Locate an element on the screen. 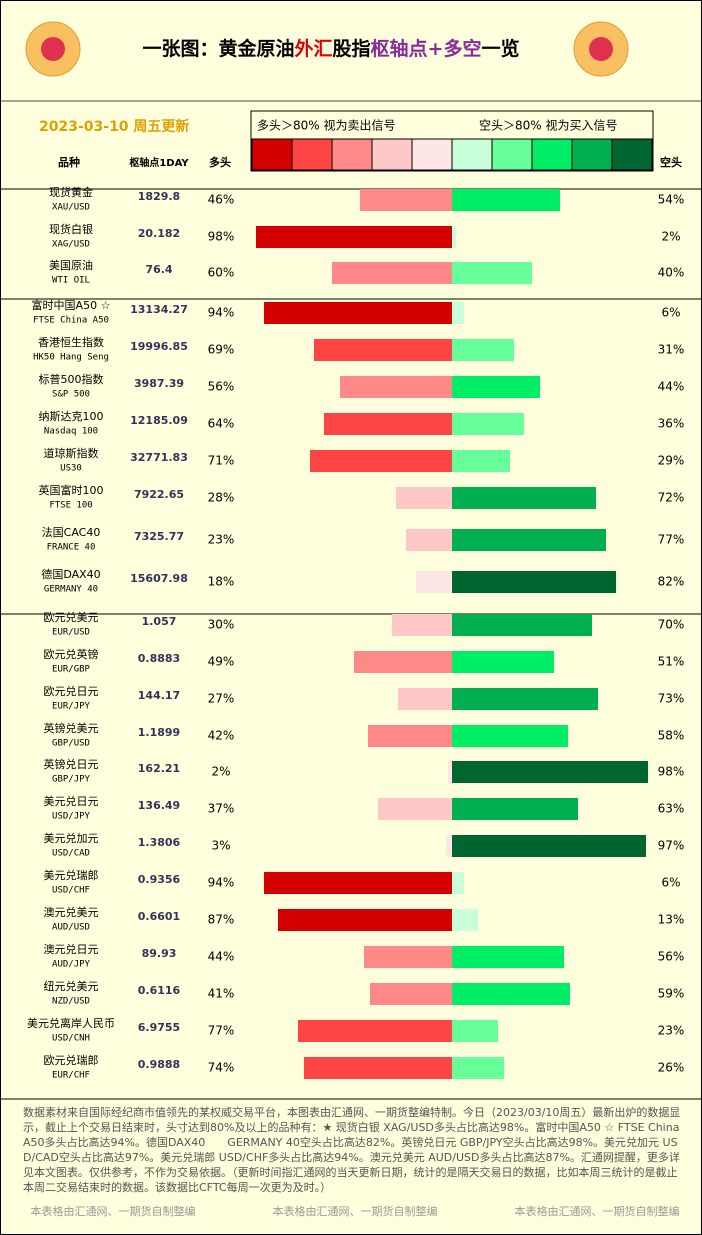 The height and width of the screenshot is (1235, 702). row-code: AUD/JPY is located at coordinates (71, 965).